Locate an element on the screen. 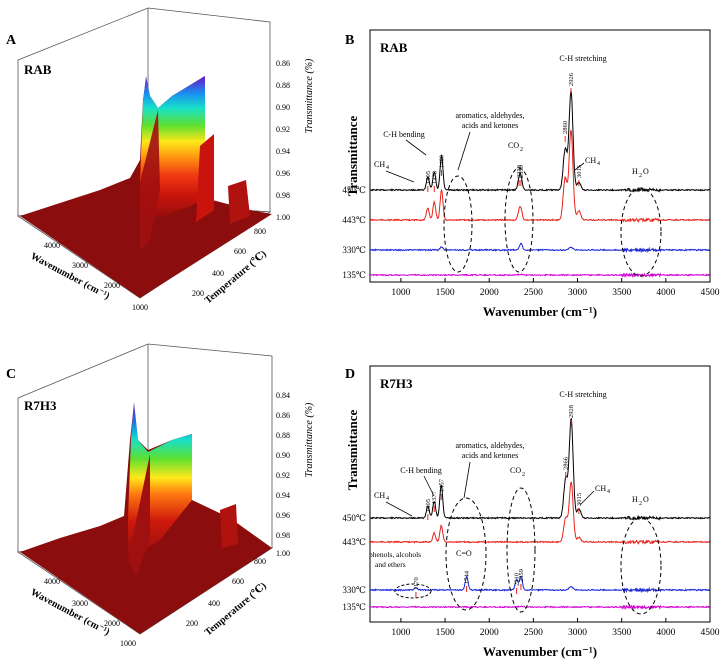 This screenshot has width=728, height=662. c-ytick-1: 400 is located at coordinates (214, 603).